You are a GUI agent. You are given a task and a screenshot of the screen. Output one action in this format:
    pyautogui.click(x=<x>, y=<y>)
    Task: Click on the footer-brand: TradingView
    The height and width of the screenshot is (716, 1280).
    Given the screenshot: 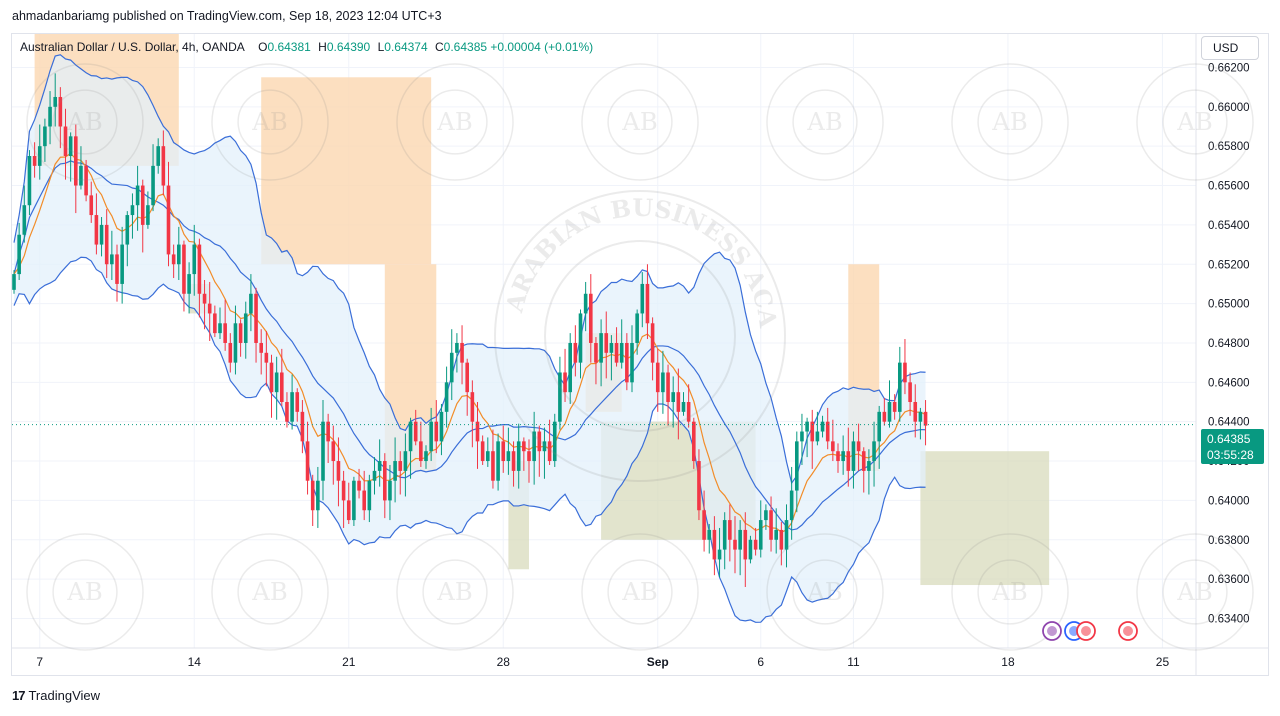 What is the action you would take?
    pyautogui.click(x=64, y=695)
    